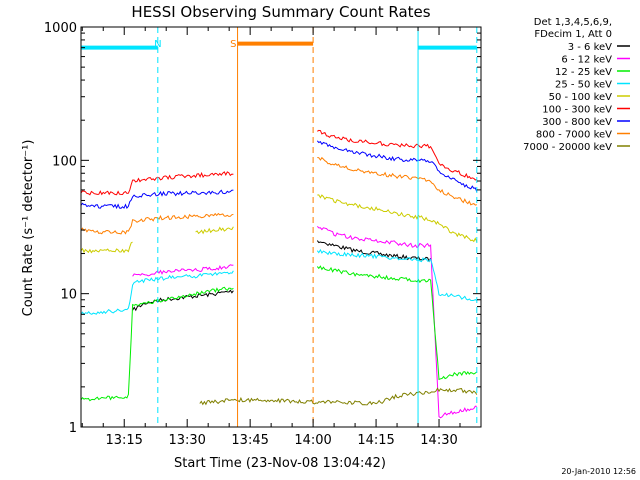 This screenshot has width=640, height=480. Describe the element at coordinates (573, 34) in the screenshot. I see `legend-header: FDecim 1, Att 0` at that location.